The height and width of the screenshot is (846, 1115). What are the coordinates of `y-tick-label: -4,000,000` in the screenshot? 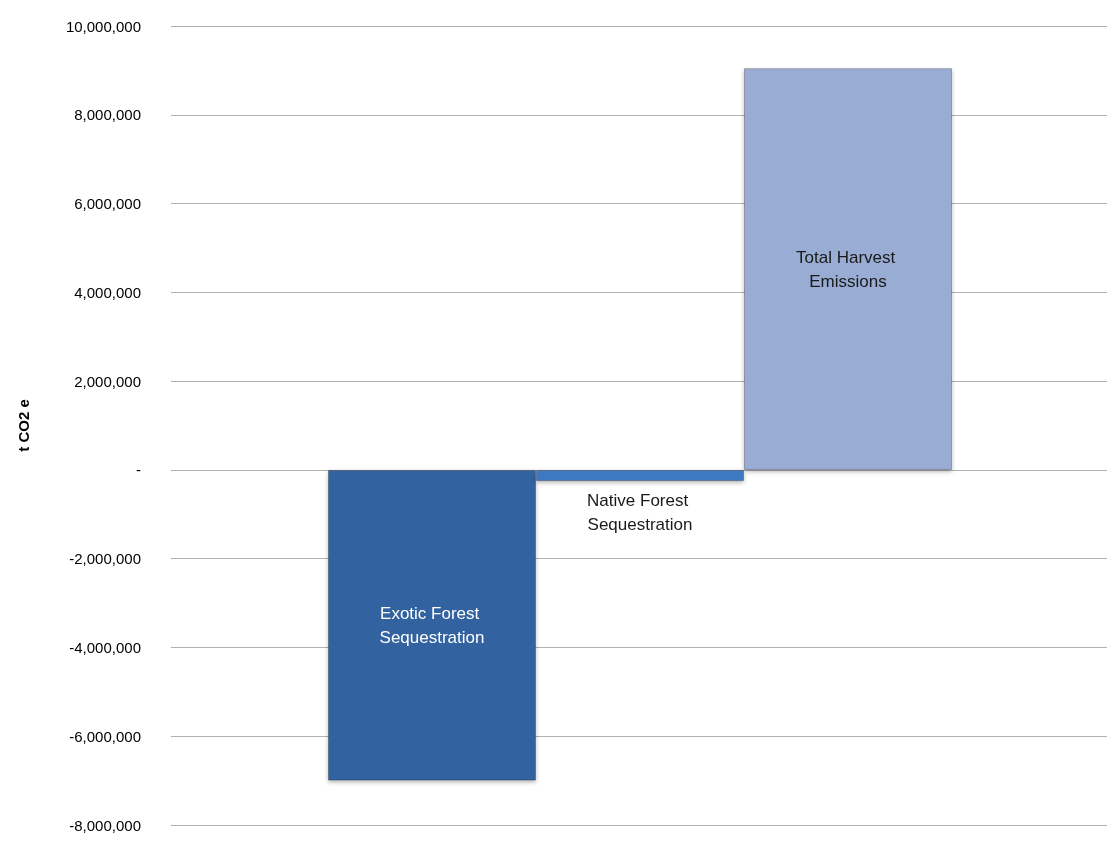 It's located at (105, 647).